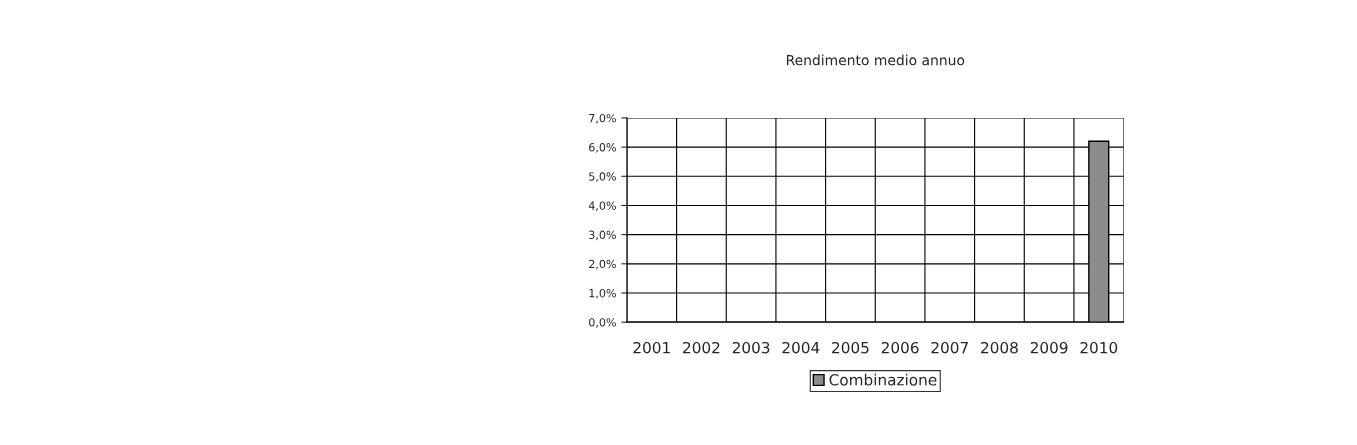 This screenshot has width=1357, height=445. Describe the element at coordinates (949, 347) in the screenshot. I see `x-tick-label: 2007` at that location.